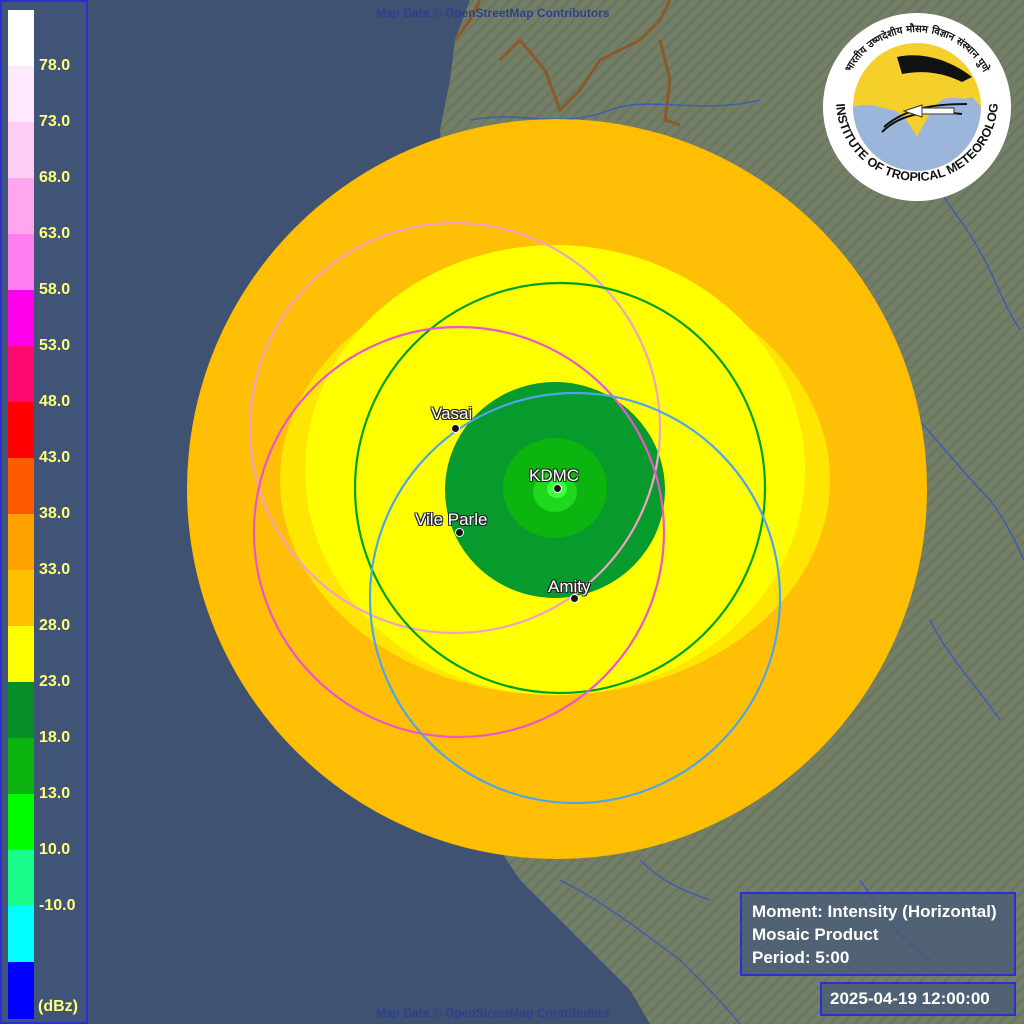 The width and height of the screenshot is (1024, 1024). What do you see at coordinates (55, 345) in the screenshot?
I see `legend-tick-label: 53.0` at bounding box center [55, 345].